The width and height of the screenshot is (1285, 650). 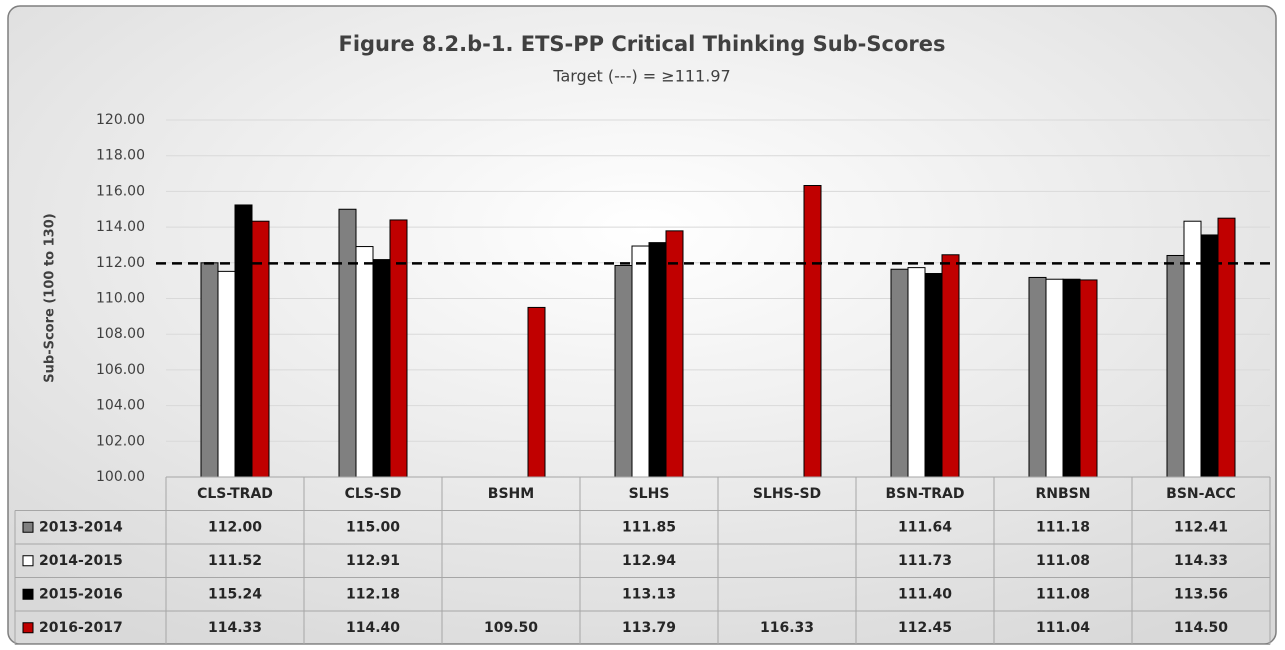 I want to click on x-tick-label: BSHM, so click(x=511, y=494).